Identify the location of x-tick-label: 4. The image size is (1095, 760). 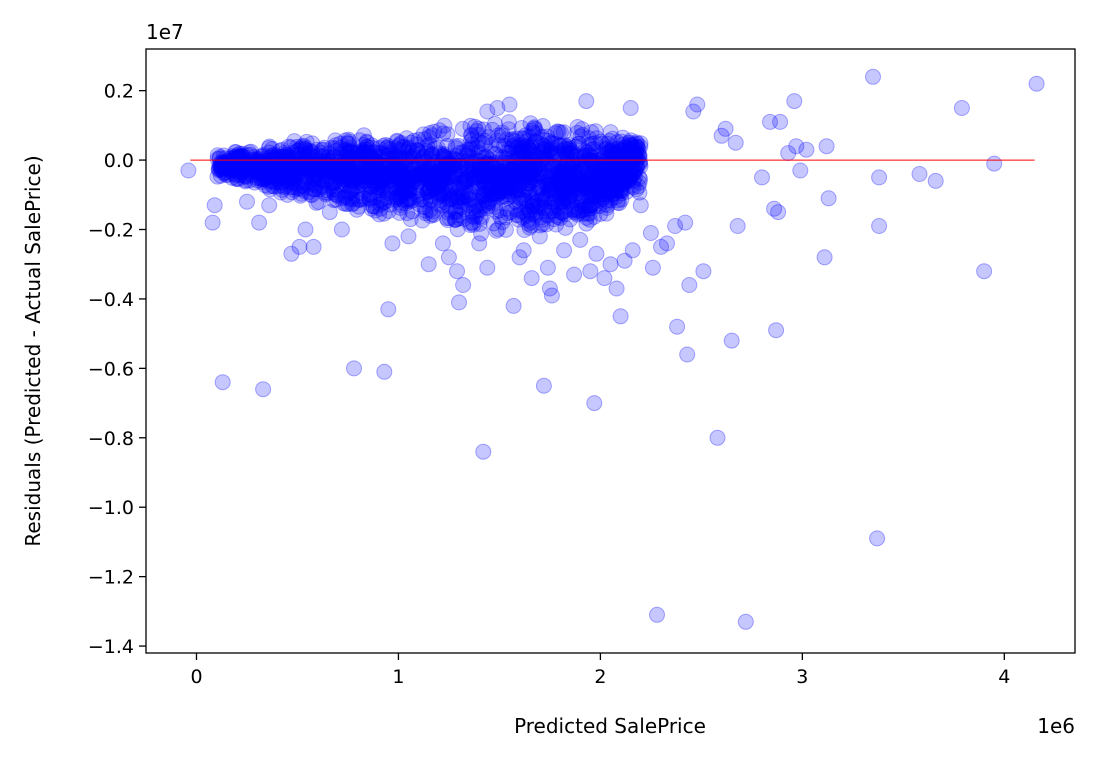
(1004, 677).